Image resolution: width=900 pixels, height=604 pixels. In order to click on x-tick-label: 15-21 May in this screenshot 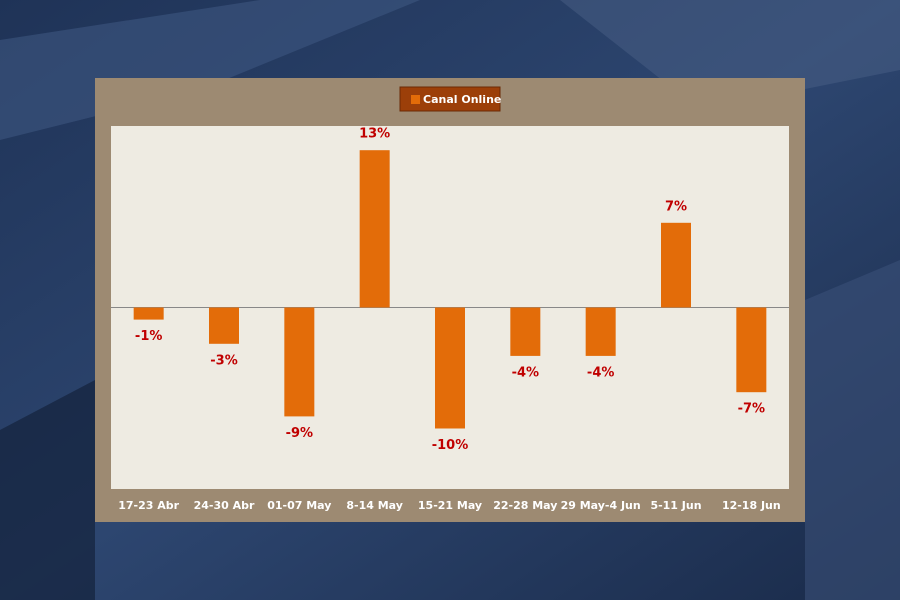, I will do `click(450, 505)`.